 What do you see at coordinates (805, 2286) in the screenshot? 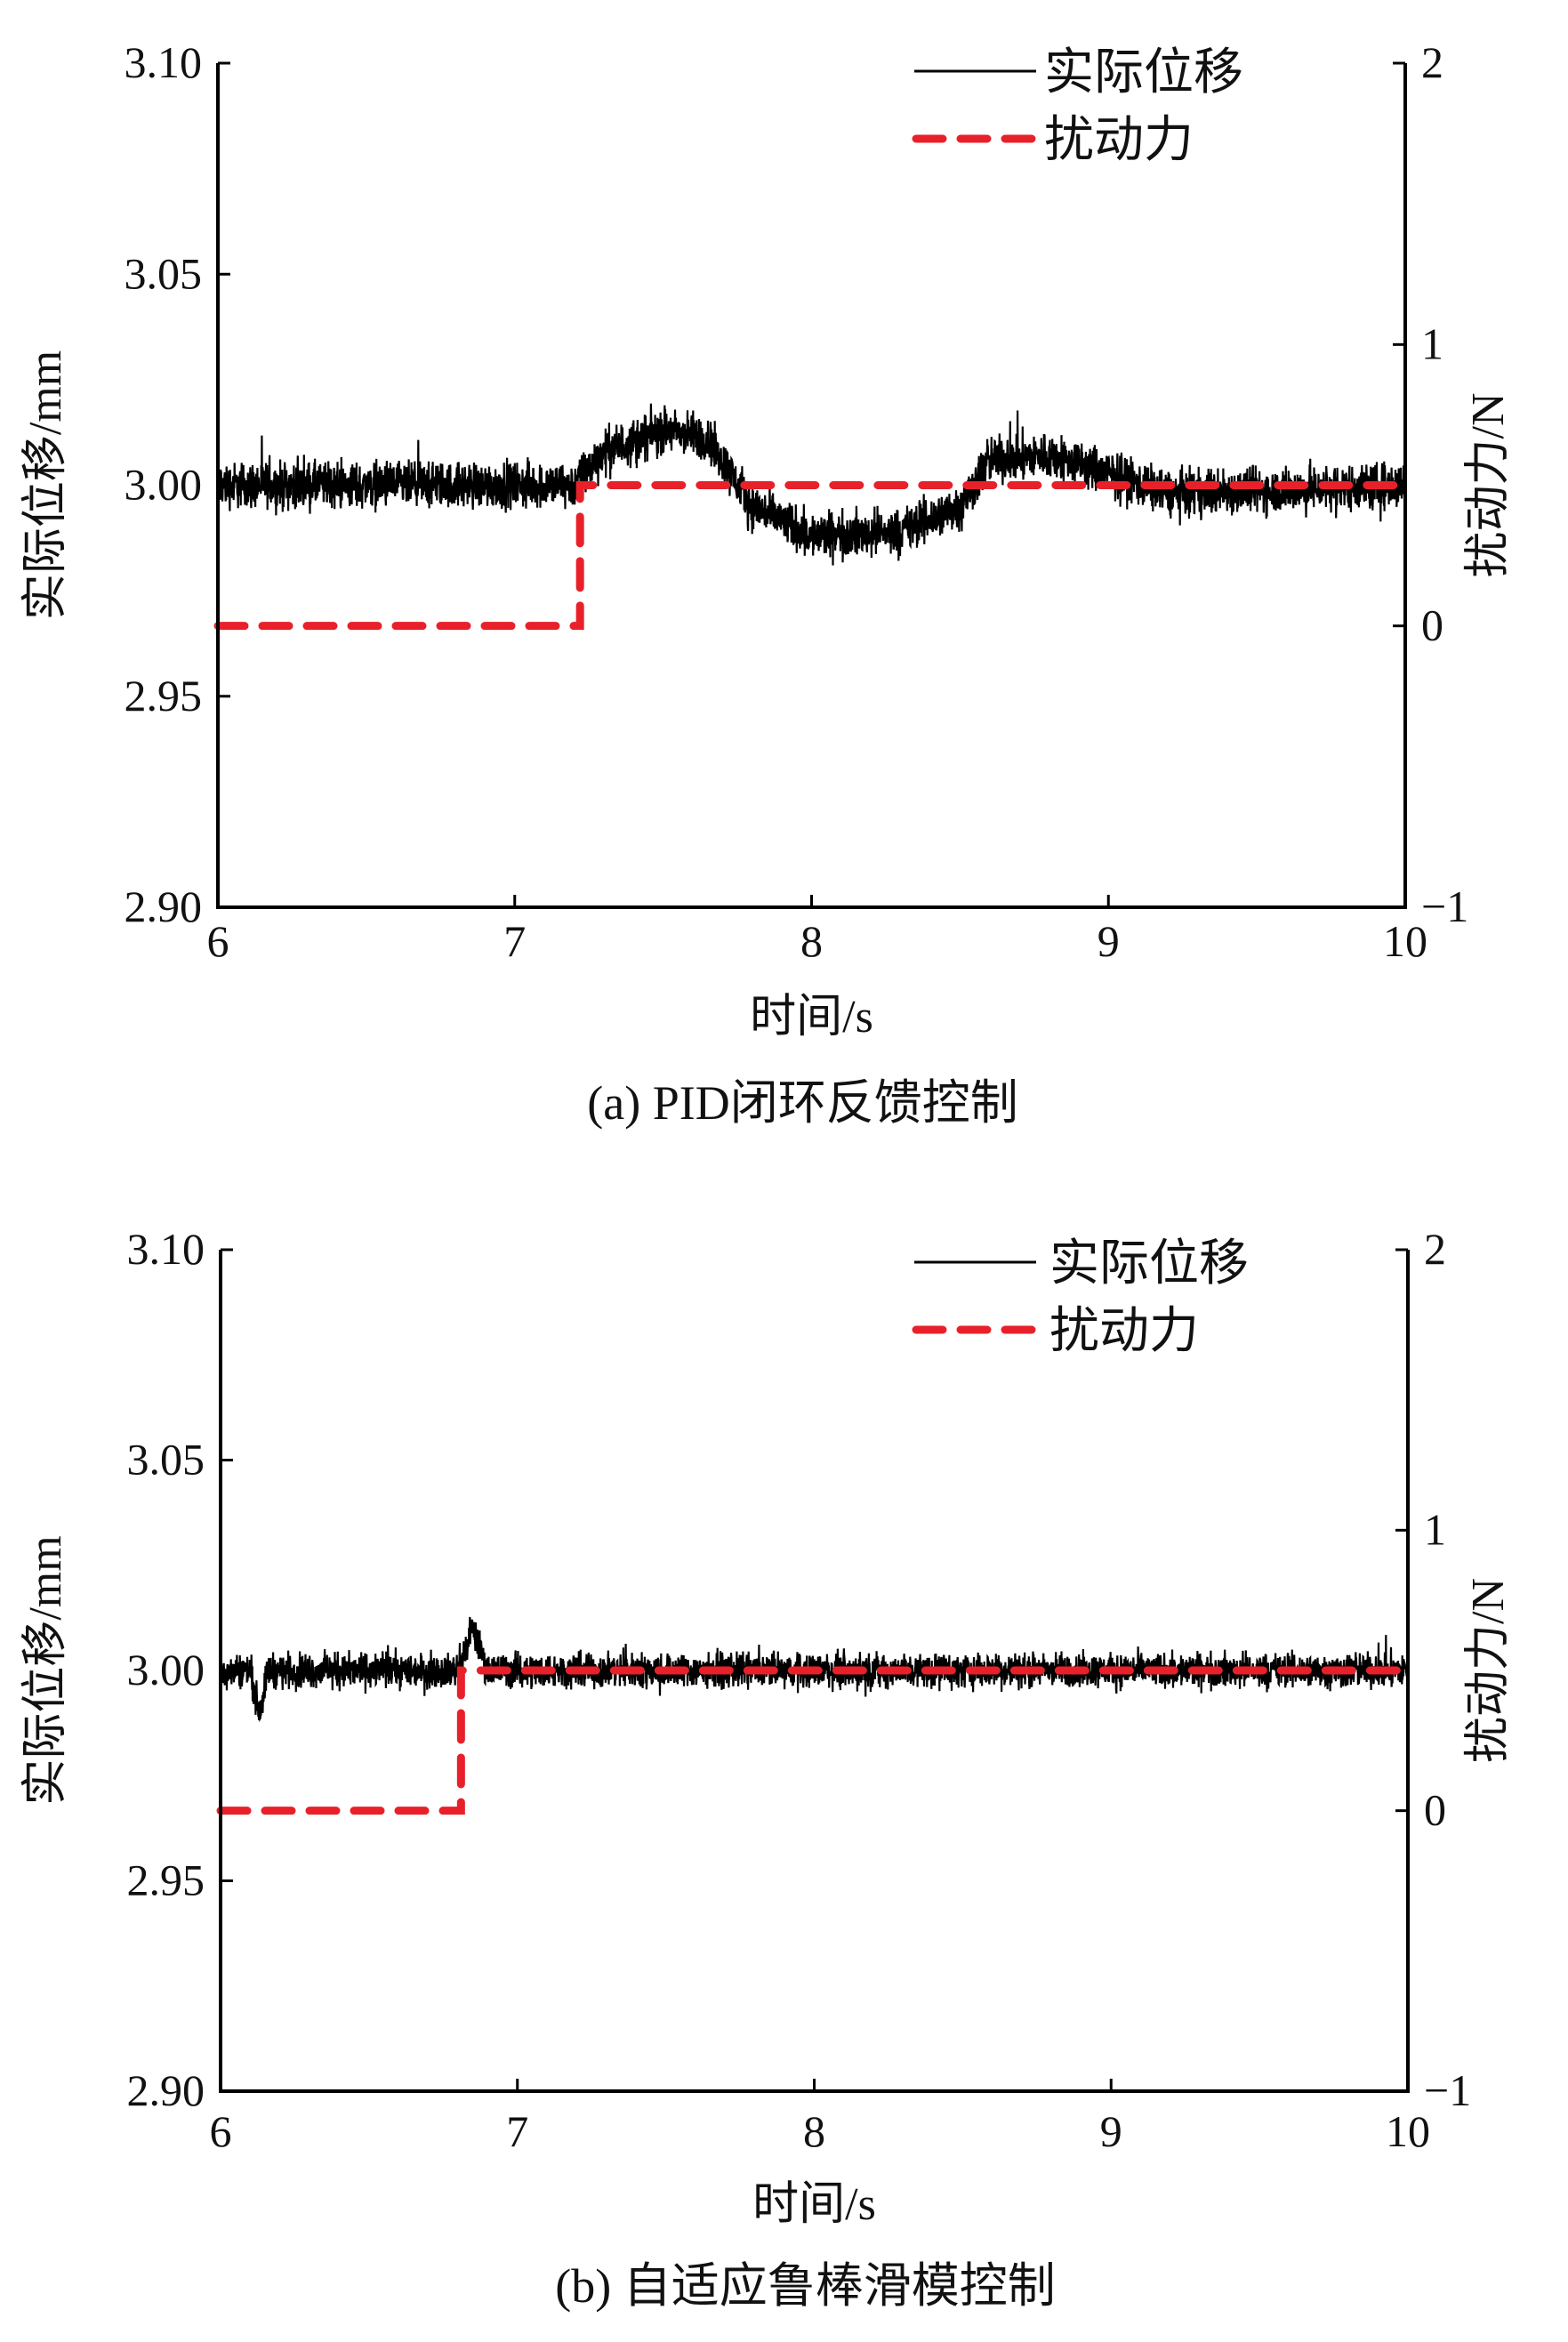
I see `chart-caption: (b) 自适应鲁棒滑模控制` at bounding box center [805, 2286].